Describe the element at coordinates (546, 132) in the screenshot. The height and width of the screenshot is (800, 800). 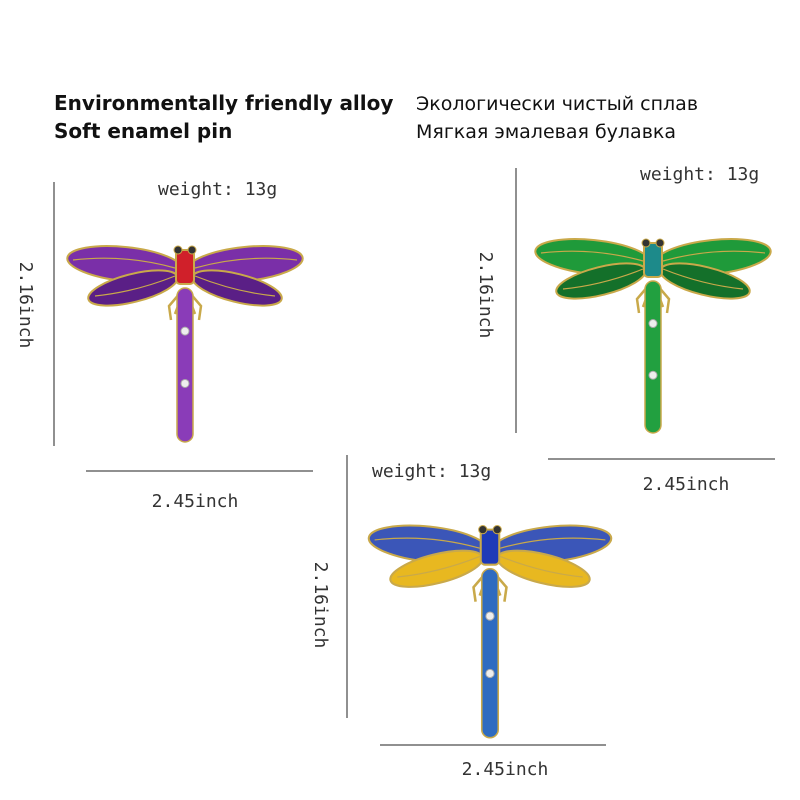
I see `header-russian: Мягкая эмалевая булавка` at that location.